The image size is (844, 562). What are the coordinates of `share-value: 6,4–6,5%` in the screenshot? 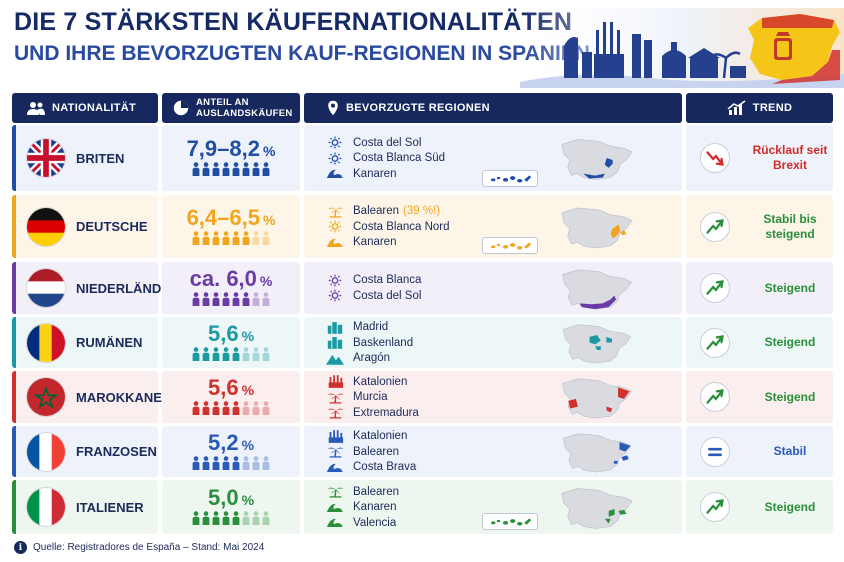 It's located at (231, 218).